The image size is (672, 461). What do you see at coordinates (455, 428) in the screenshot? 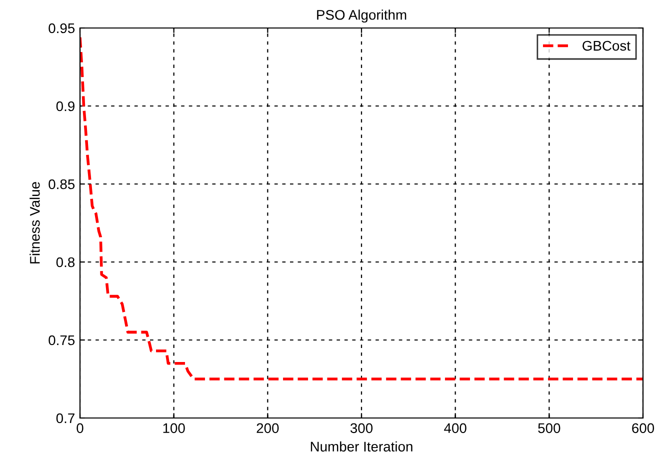
I see `x-tick-label: 400` at bounding box center [455, 428].